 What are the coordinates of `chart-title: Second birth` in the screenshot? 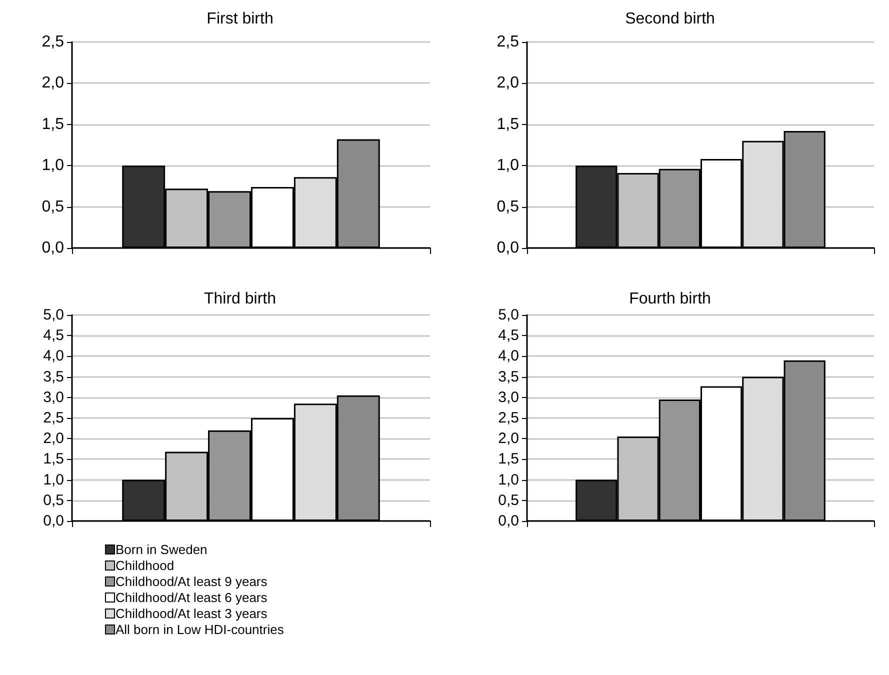 It's located at (670, 19).